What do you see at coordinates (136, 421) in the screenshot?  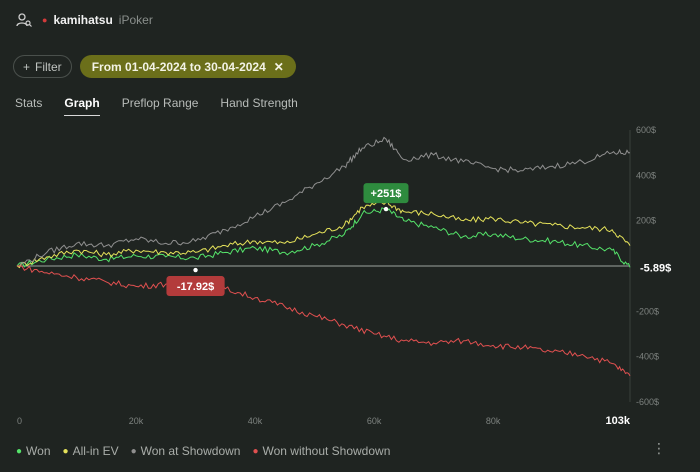 I see `x-tick-label: 20k` at bounding box center [136, 421].